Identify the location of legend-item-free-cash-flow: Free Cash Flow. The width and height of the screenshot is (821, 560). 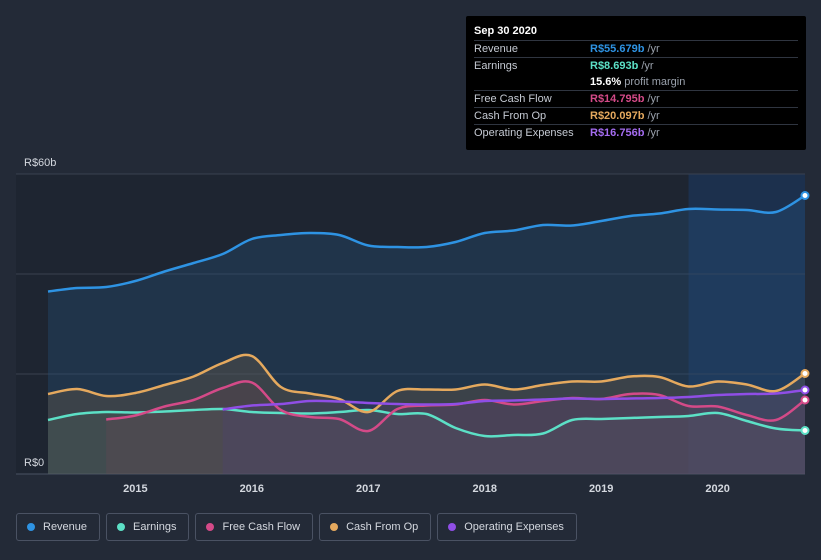
(254, 527).